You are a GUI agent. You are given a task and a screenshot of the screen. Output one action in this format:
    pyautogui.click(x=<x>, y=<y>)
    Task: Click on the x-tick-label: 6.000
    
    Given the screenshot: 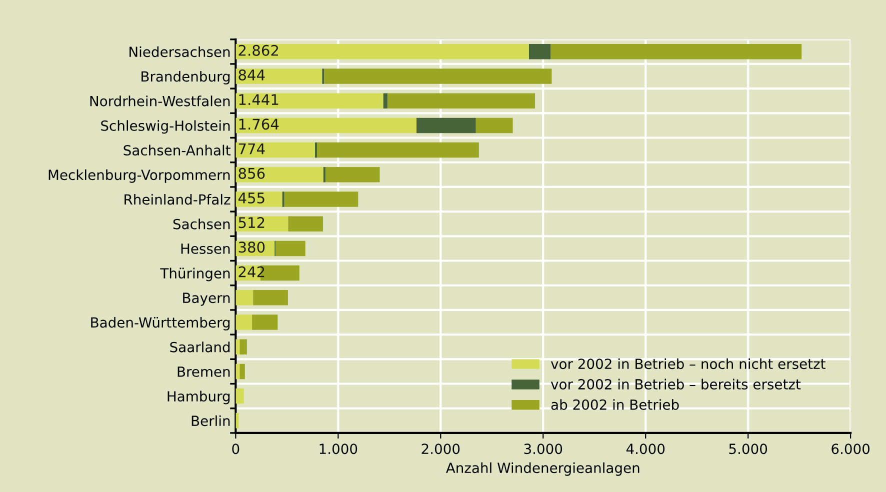 What is the action you would take?
    pyautogui.click(x=851, y=449)
    